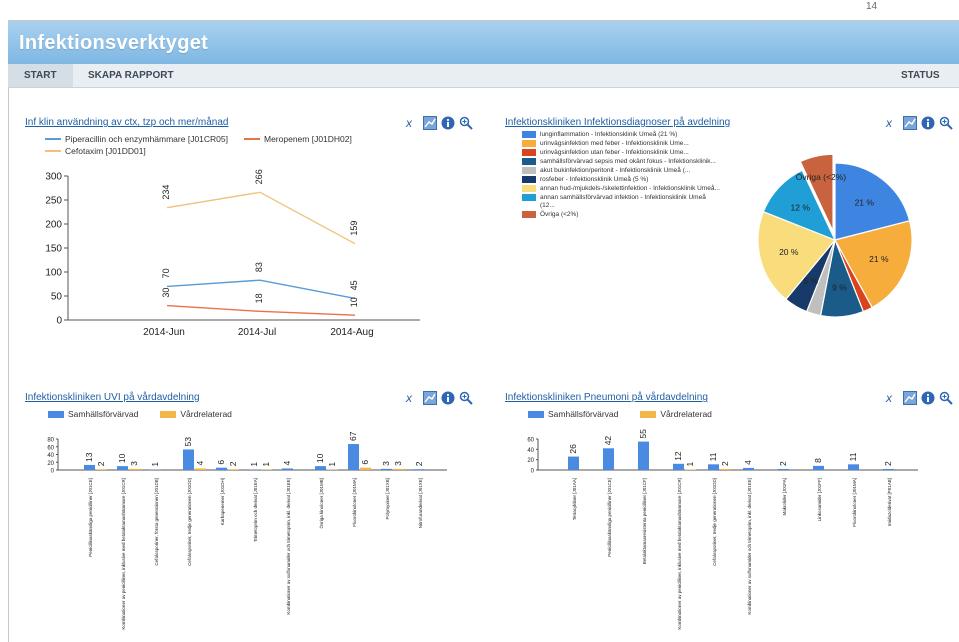  I want to click on legend-label: Samhällsförvärvad, so click(103, 414).